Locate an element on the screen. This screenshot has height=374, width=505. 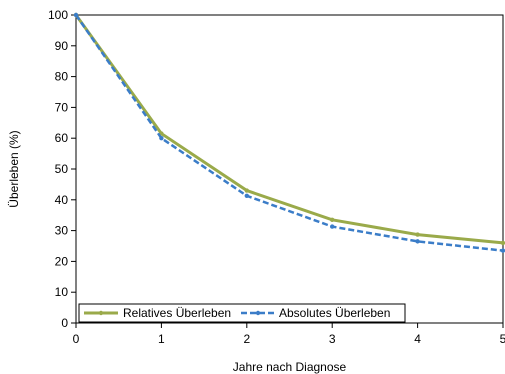
y-tick-label: 60 is located at coordinates (62, 138).